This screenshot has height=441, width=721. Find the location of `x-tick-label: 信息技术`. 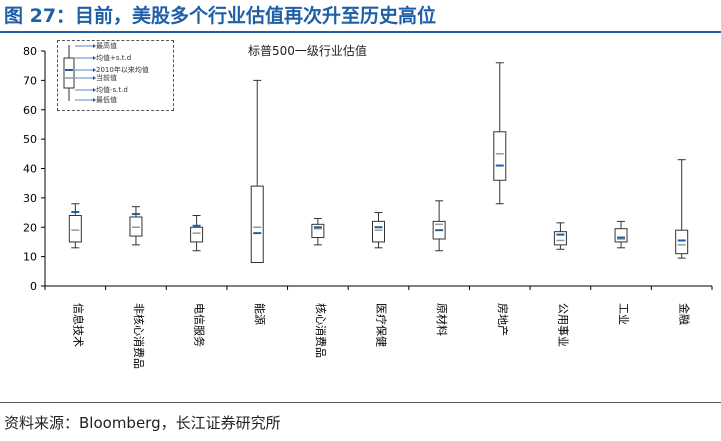

x-tick-label: 信息技术 is located at coordinates (78, 325).